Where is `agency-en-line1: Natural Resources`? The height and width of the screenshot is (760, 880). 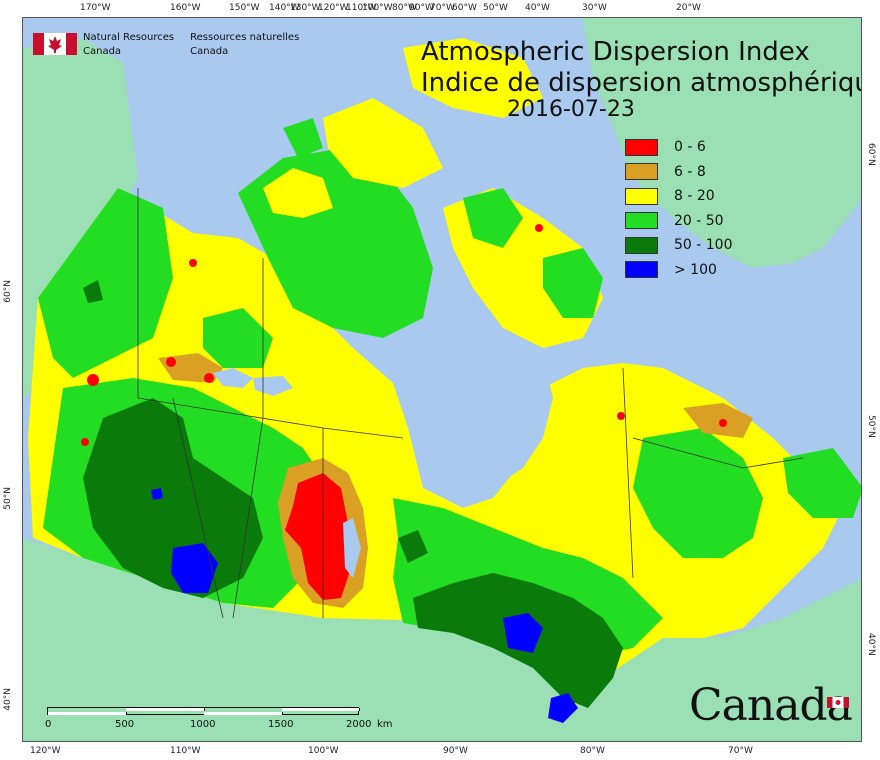
agency-en-line1: Natural Resources is located at coordinates (129, 37).